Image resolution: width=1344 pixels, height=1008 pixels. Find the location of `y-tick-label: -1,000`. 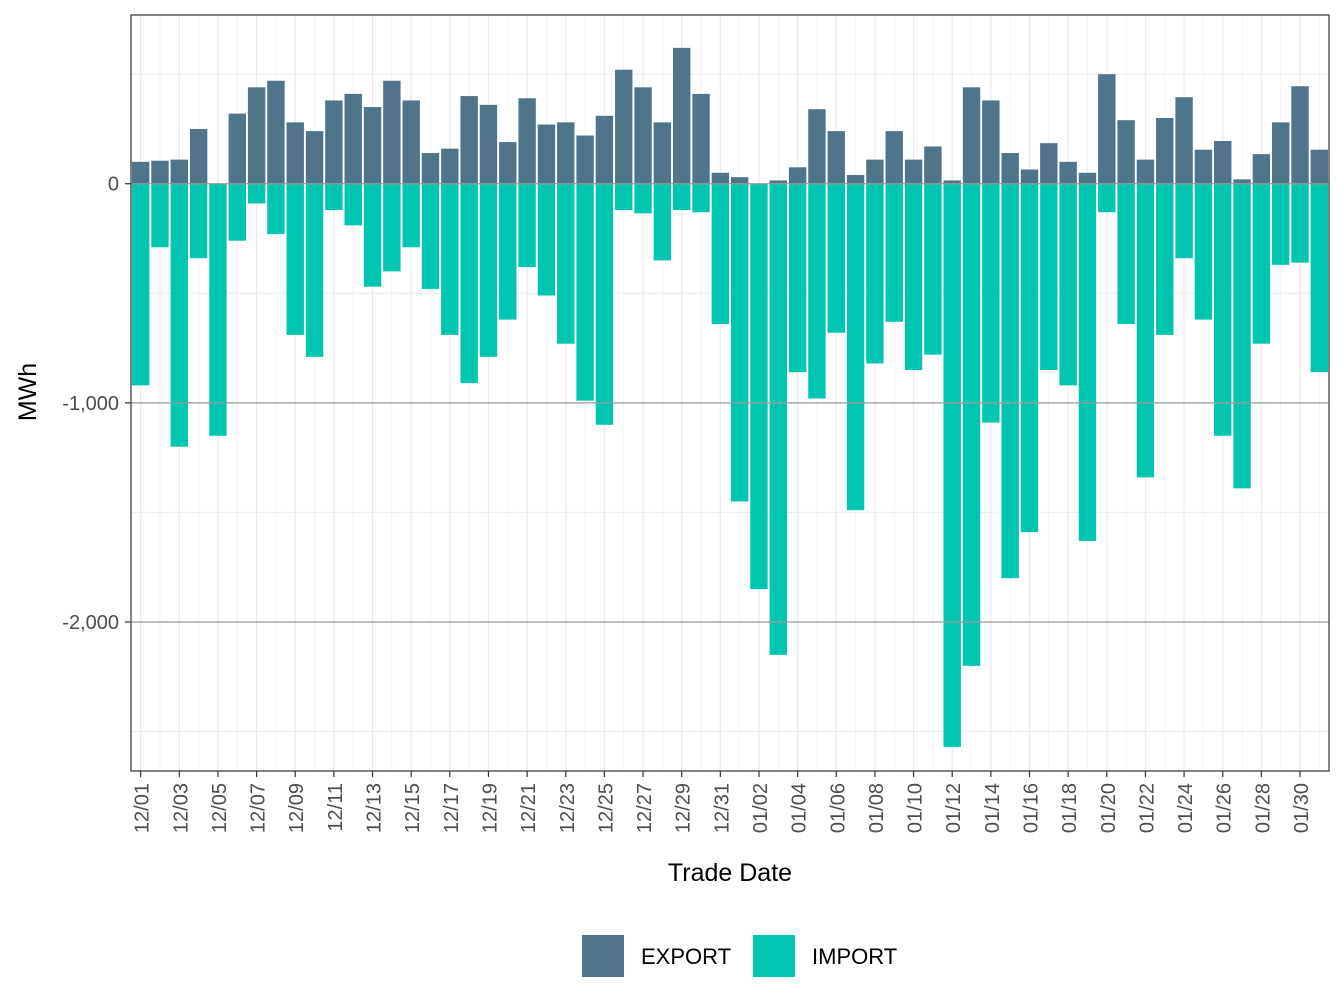

y-tick-label: -1,000 is located at coordinates (90, 404).